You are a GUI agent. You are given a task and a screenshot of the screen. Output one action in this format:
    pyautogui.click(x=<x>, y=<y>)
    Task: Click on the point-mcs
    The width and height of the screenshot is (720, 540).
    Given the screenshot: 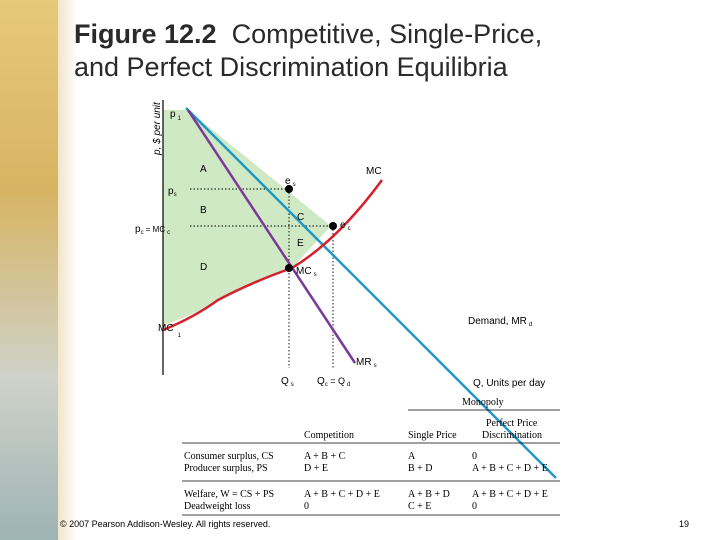 What is the action you would take?
    pyautogui.click(x=289, y=268)
    